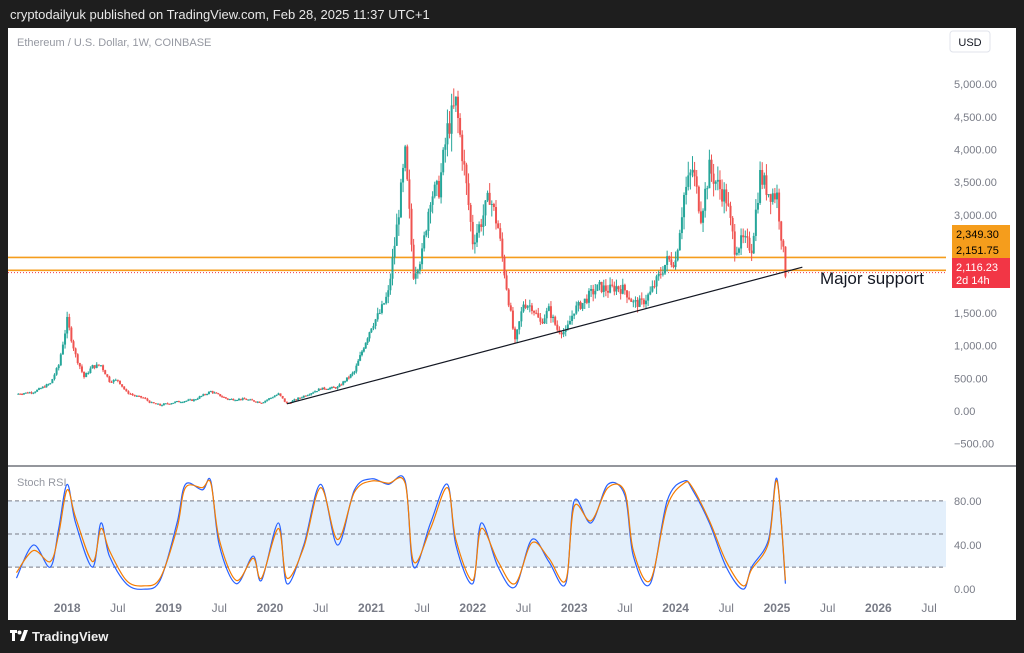  Describe the element at coordinates (964, 590) in the screenshot. I see `stoch-y-tick-label: 0.00` at that location.